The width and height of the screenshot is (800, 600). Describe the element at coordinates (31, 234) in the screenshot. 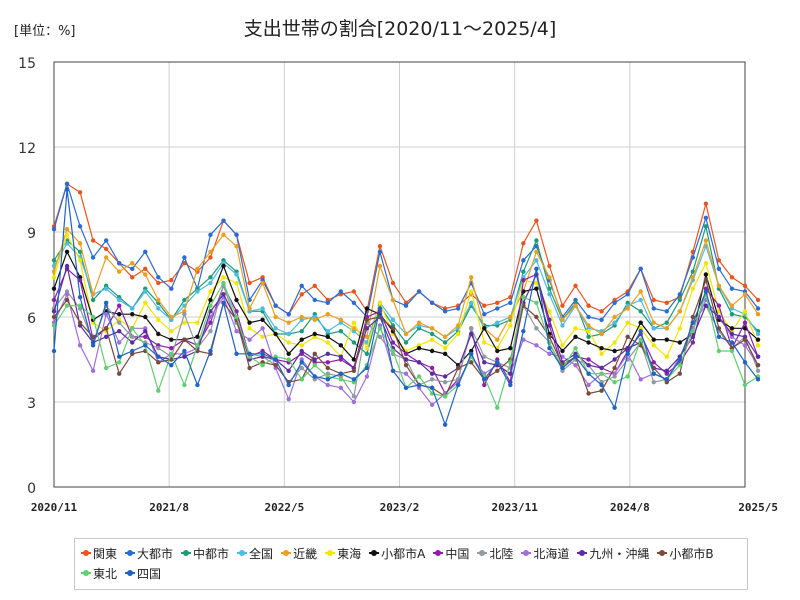

I see `y-tick-label: 9` at that location.